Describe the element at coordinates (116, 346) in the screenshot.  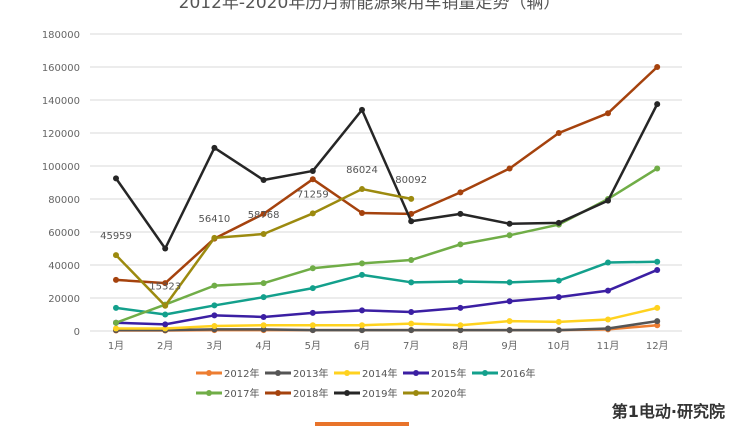
I see `x-tick-label: 1月` at that location.